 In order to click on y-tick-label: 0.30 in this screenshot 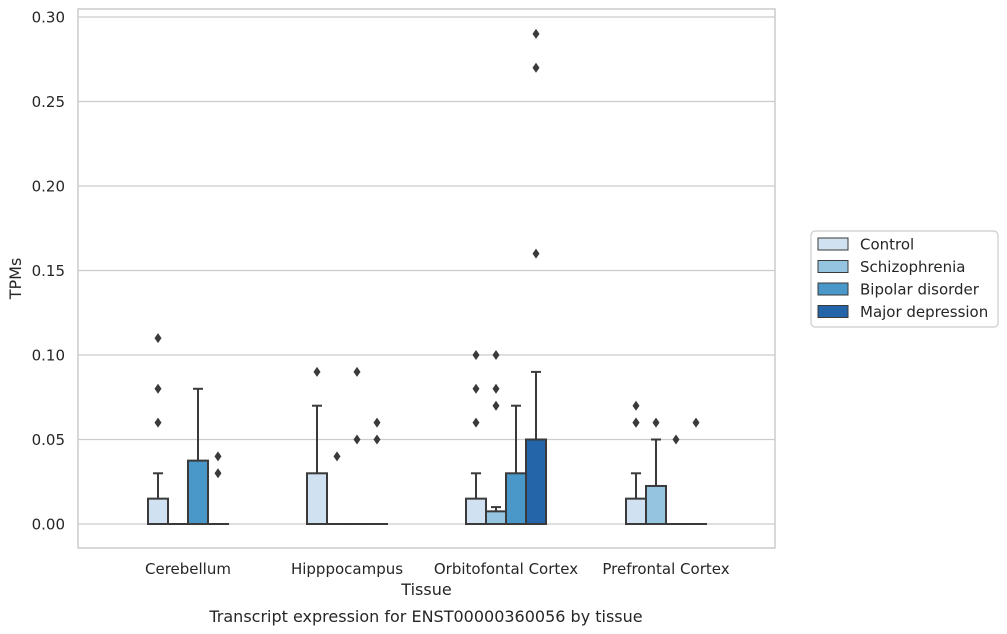, I will do `click(48, 18)`.